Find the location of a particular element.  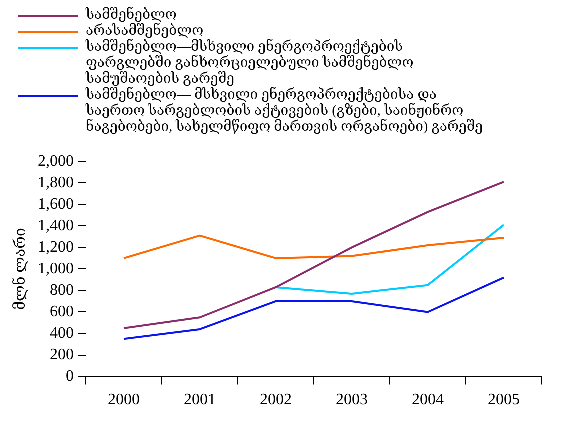

x-tick-label: 2003 is located at coordinates (352, 400).